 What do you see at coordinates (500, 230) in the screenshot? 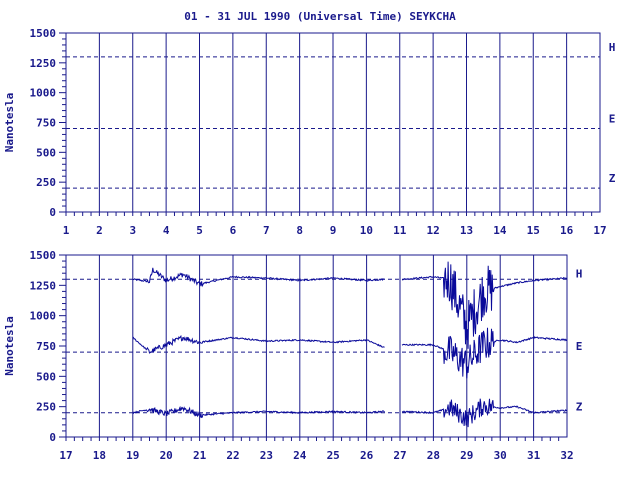
I see `top-x-tick-label: 14` at bounding box center [500, 230].